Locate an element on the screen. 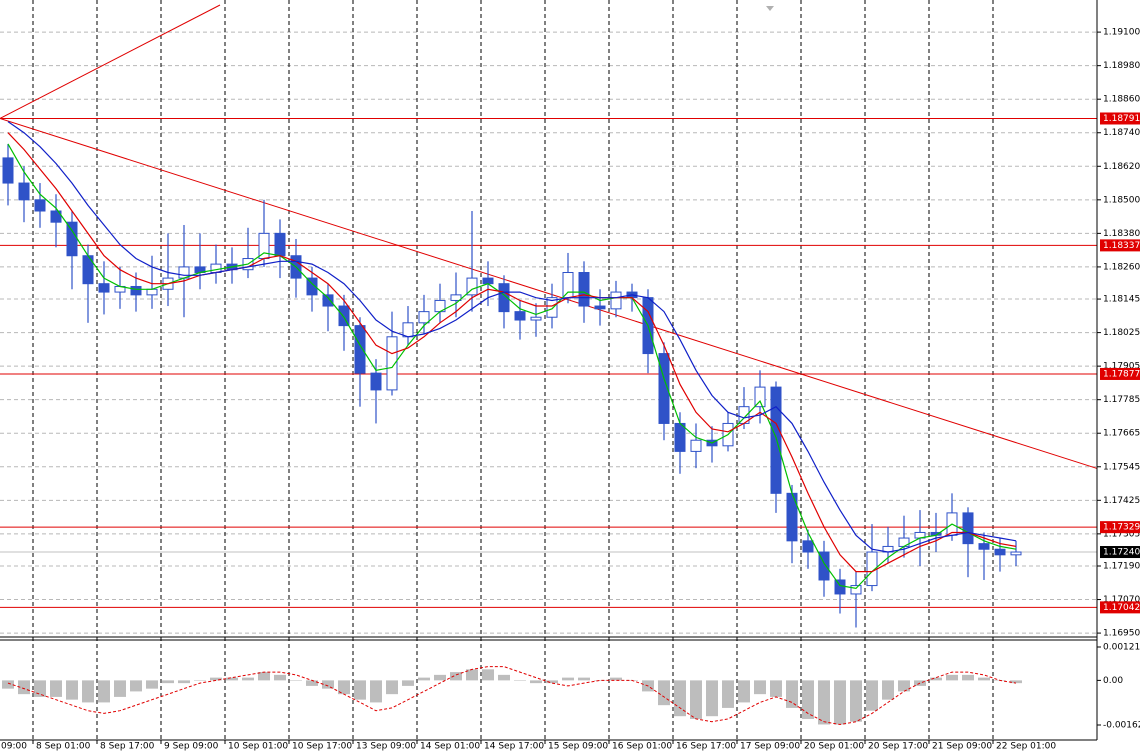 This screenshot has width=1140, height=754. shift-marker is located at coordinates (770, 8).